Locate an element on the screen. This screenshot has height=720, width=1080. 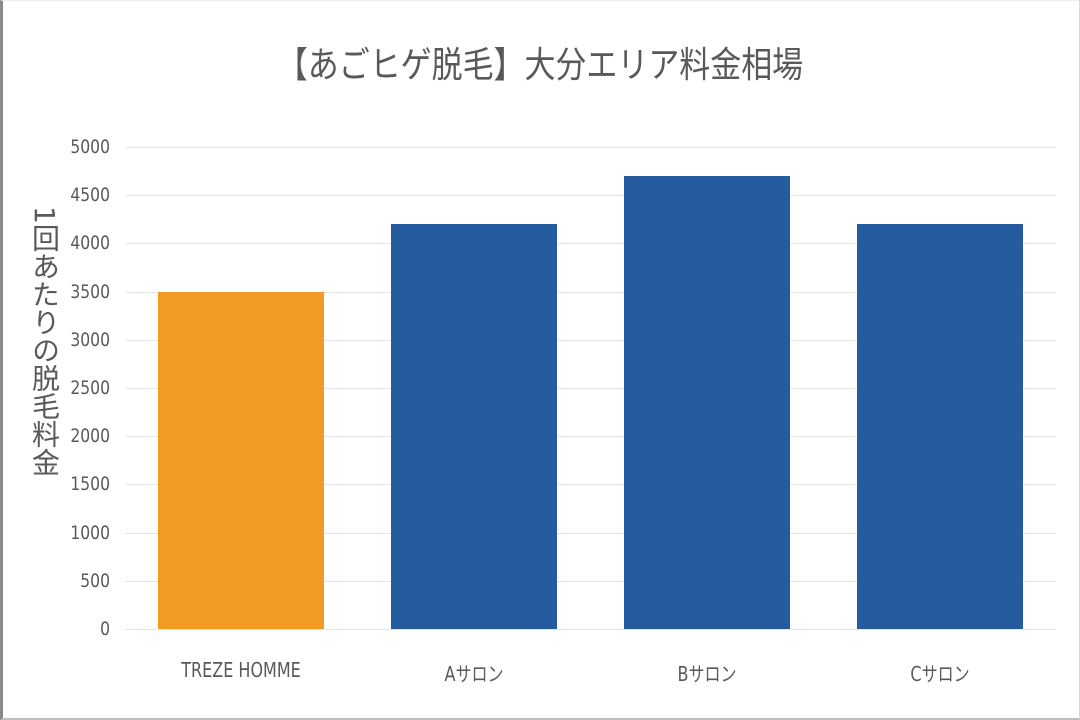
x-tick-label: Aサロン is located at coordinates (474, 674).